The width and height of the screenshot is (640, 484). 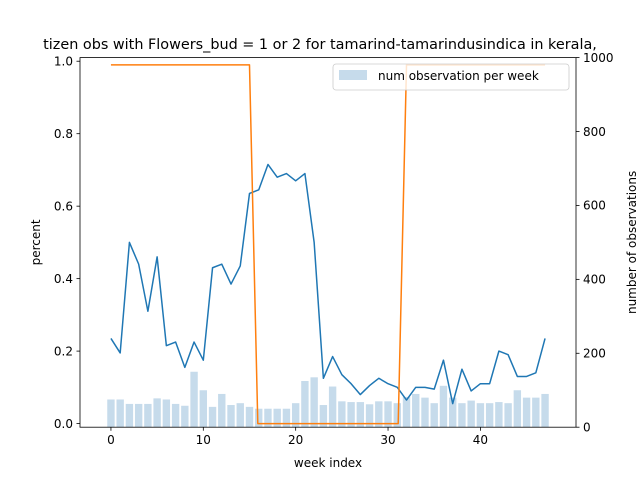 I want to click on legend: num observation per week, so click(x=451, y=77).